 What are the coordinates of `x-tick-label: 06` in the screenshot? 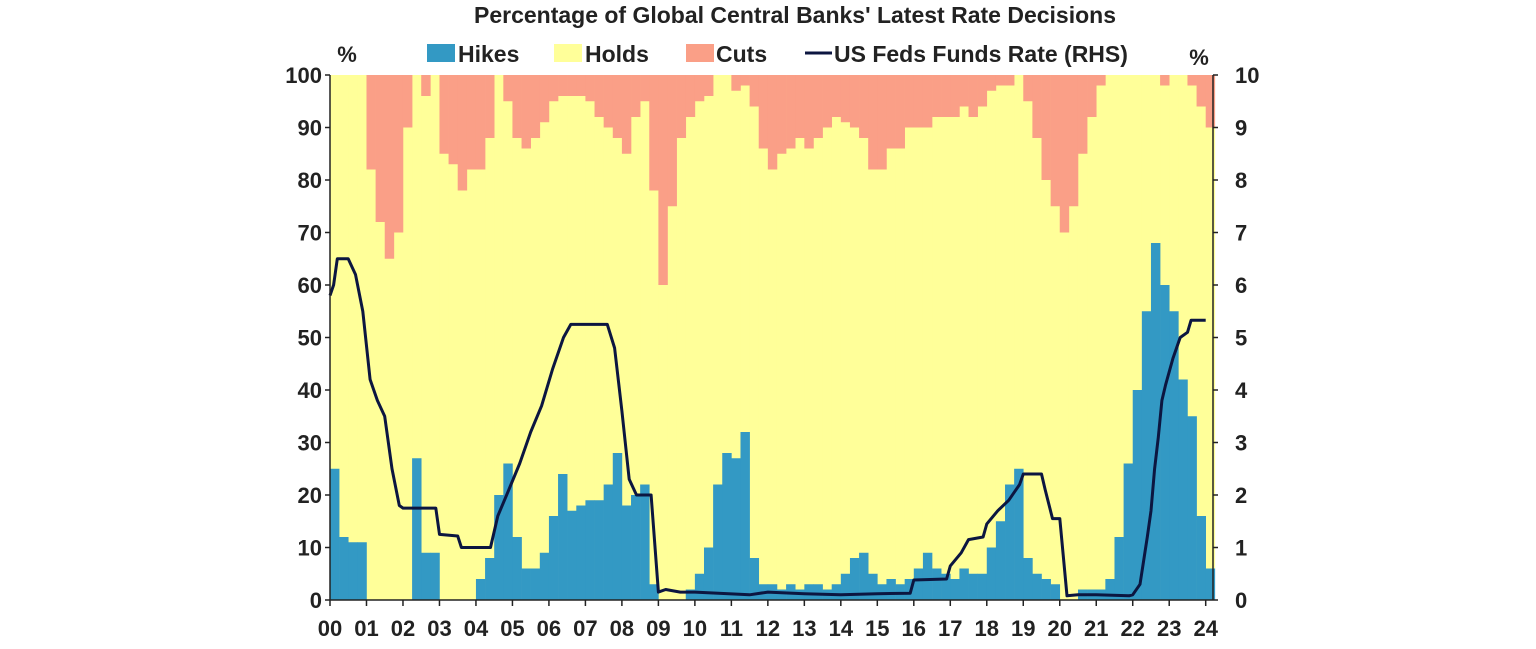 It's located at (549, 628).